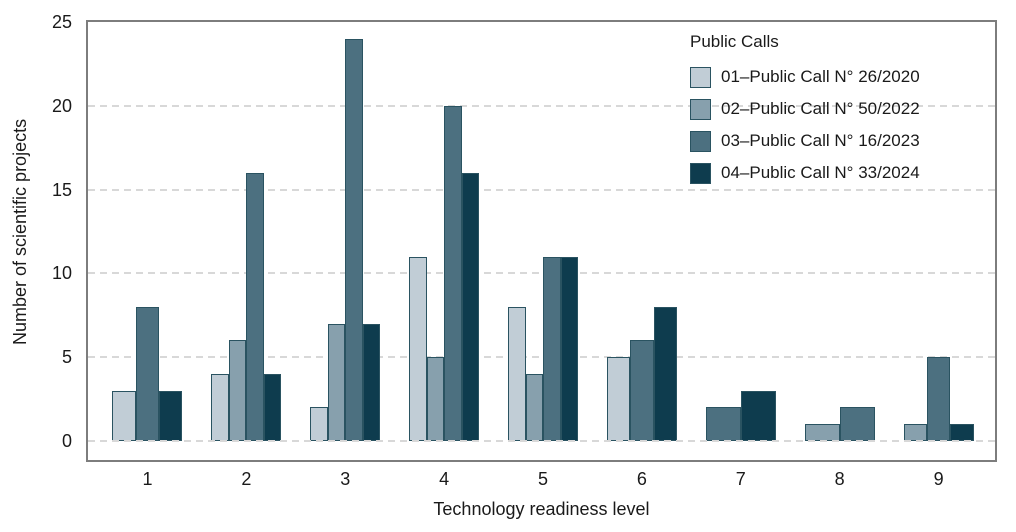  I want to click on x-tick-label-6: 6, so click(641, 479).